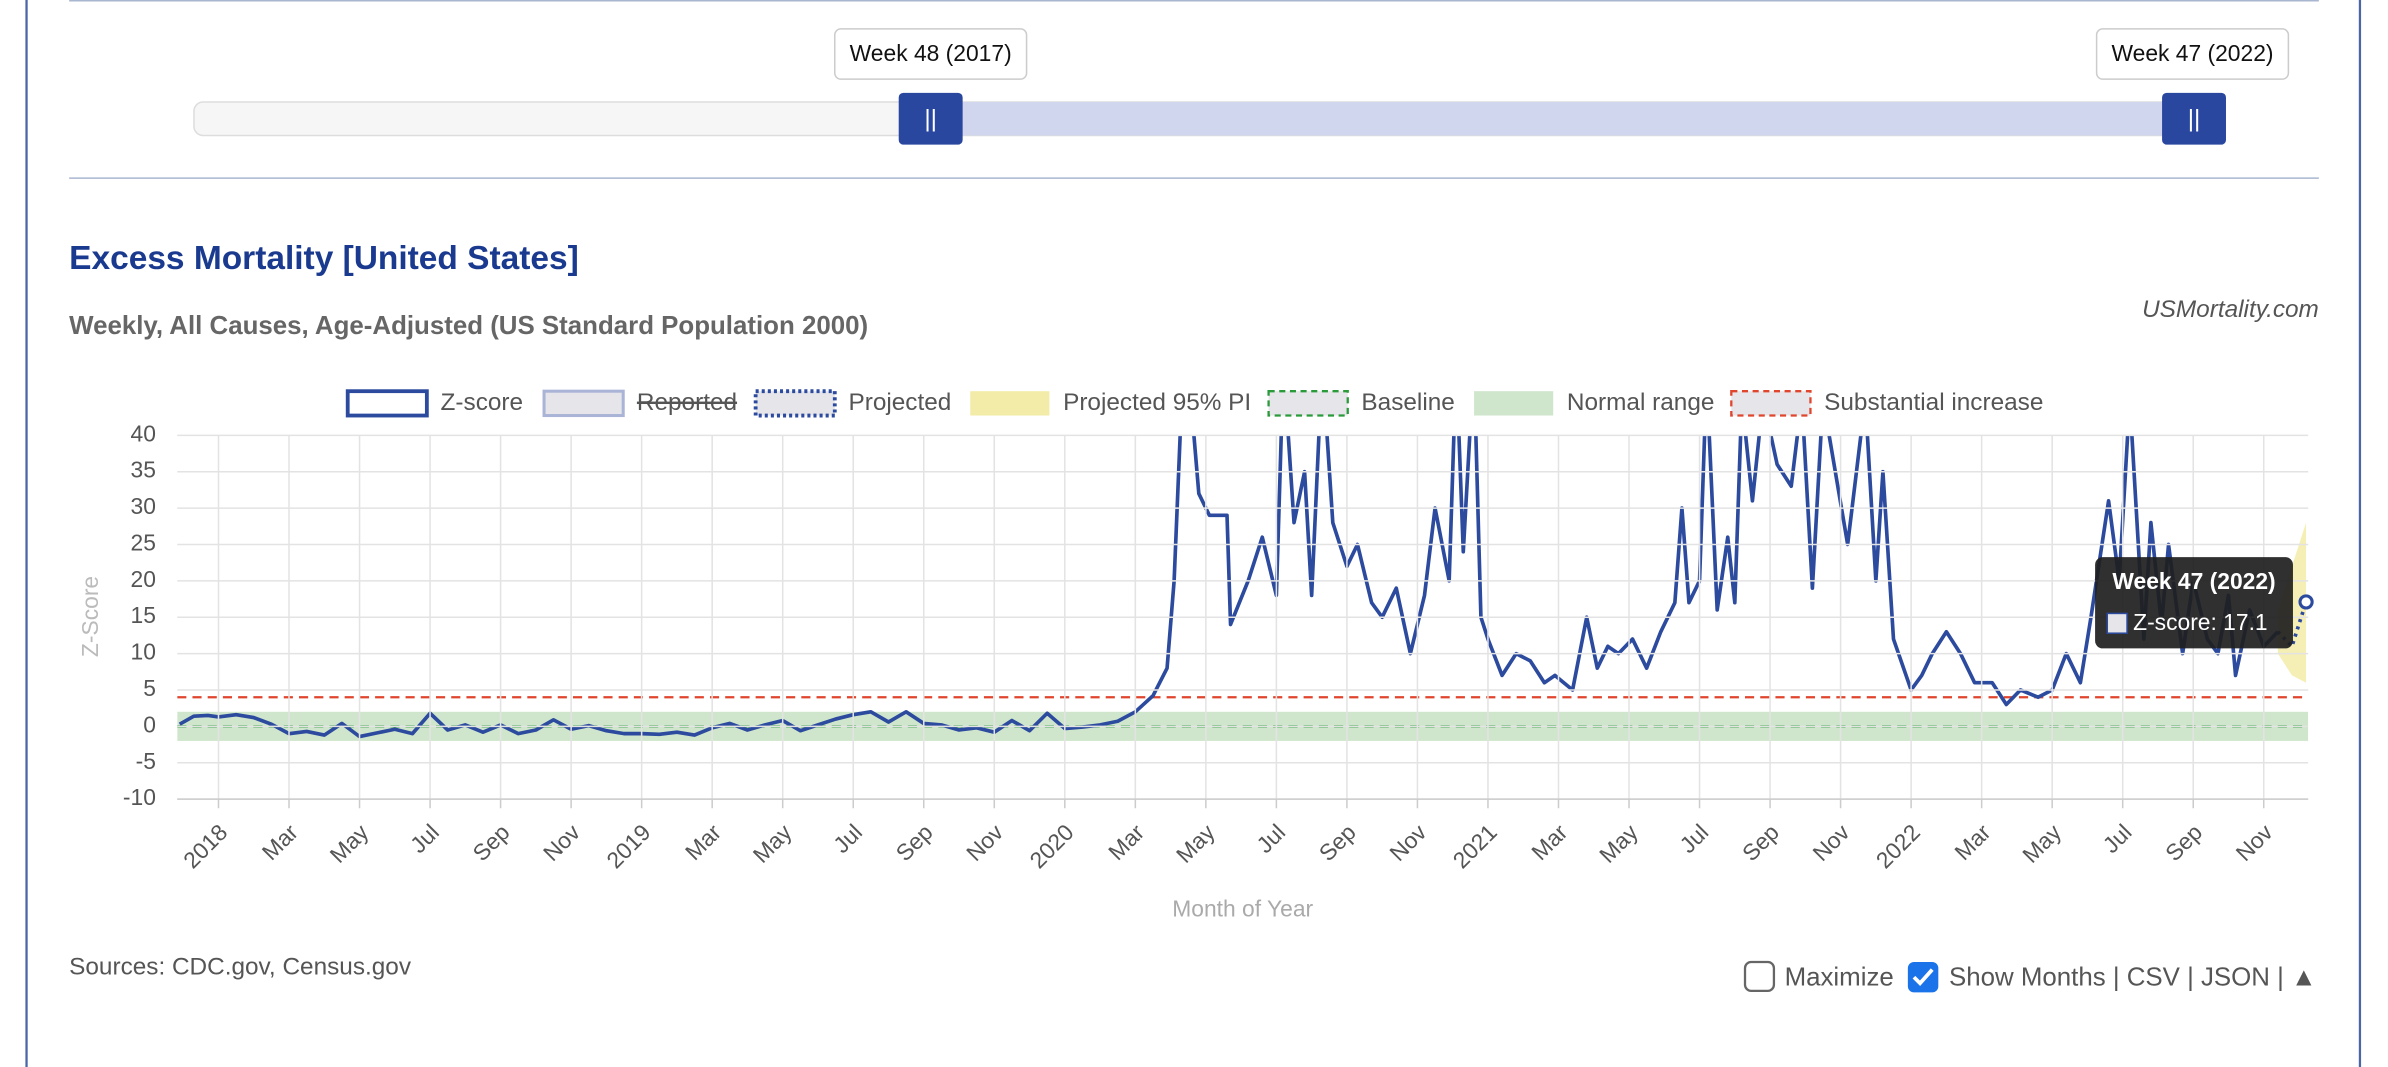  Describe the element at coordinates (149, 688) in the screenshot. I see `y-tick-label: 5` at that location.